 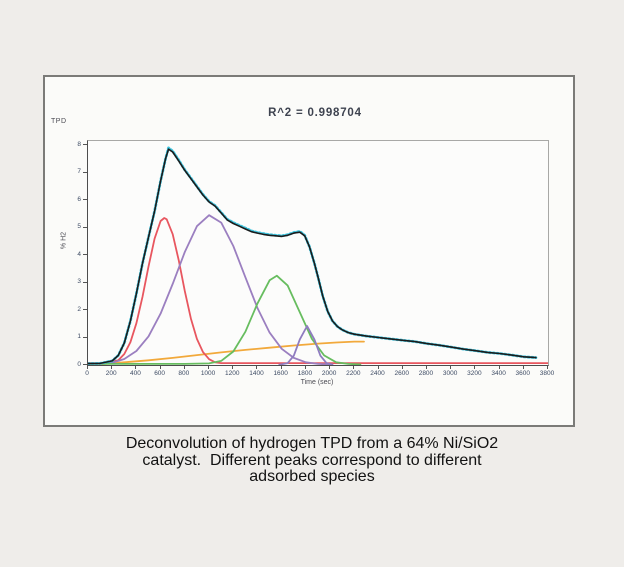 What do you see at coordinates (59, 121) in the screenshot?
I see `tpd-corner-label: TPD` at bounding box center [59, 121].